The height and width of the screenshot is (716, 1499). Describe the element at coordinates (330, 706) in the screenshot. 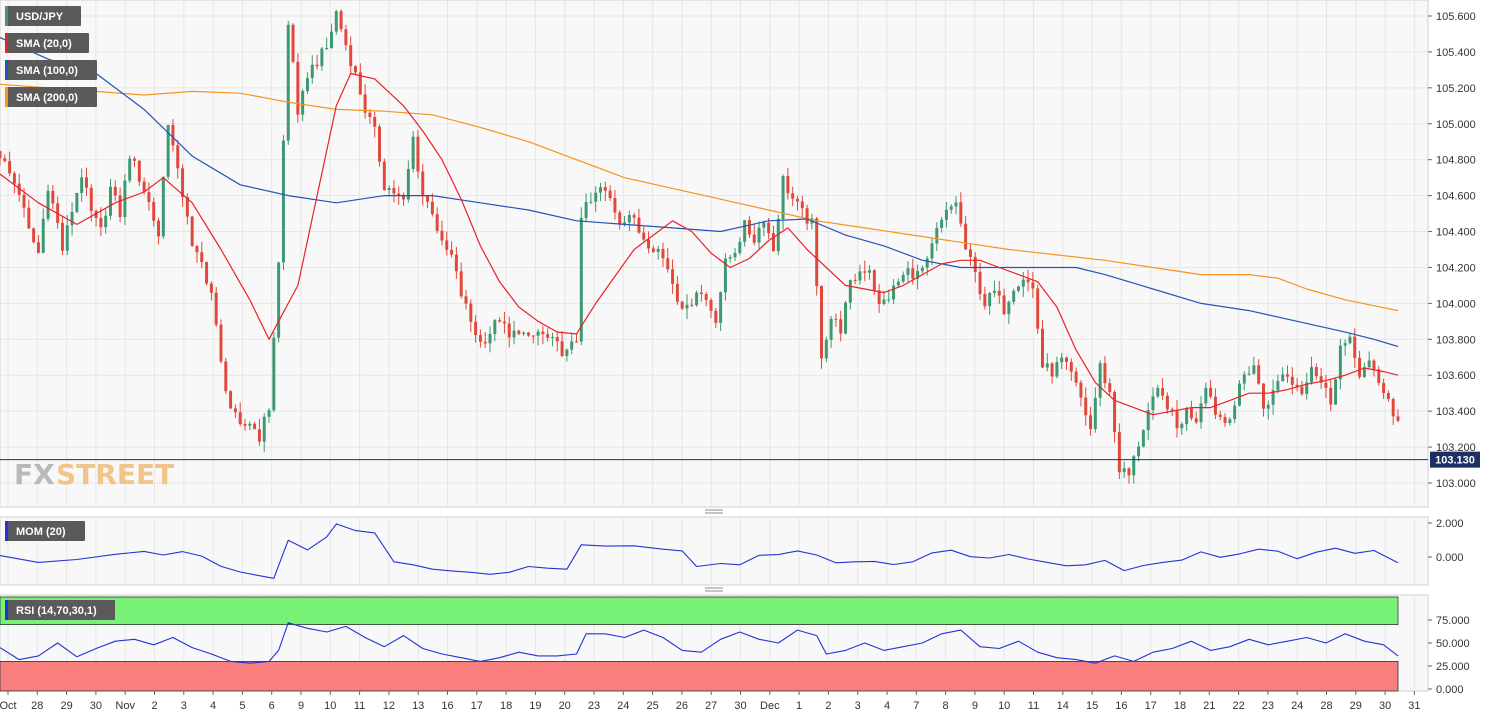

I see `date-axis-label: 10` at that location.